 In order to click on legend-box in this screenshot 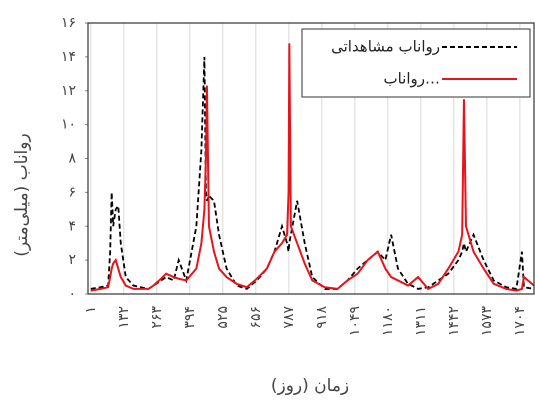, I will do `click(416, 63)`.